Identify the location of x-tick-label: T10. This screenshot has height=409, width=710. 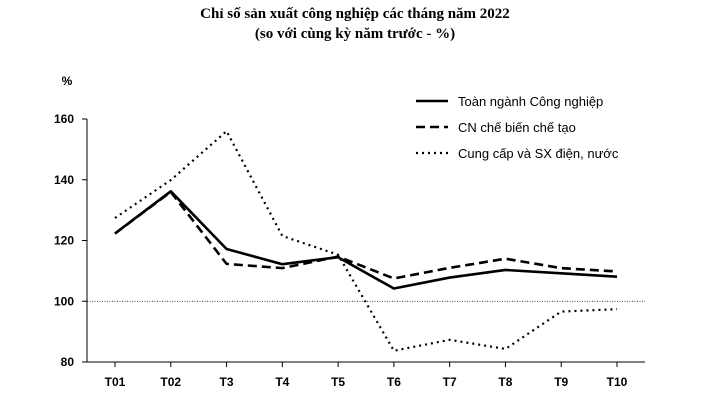
(617, 382).